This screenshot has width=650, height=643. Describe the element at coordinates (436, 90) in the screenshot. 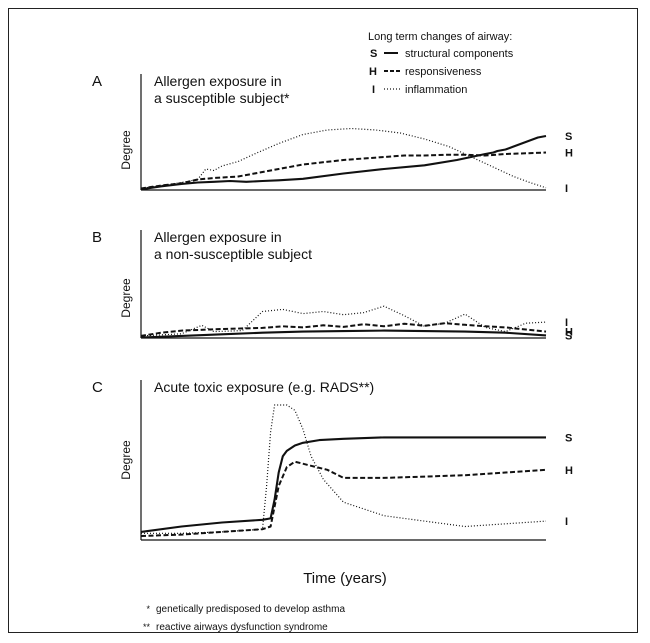

I see `legend-label-i: inflammation` at that location.